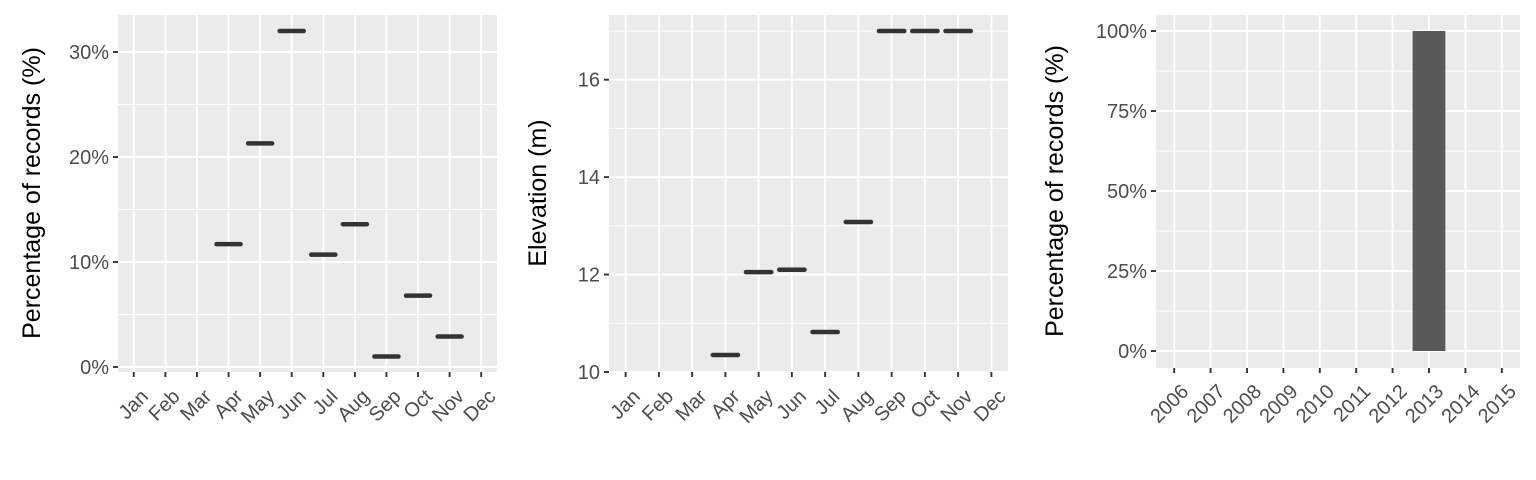 This screenshot has width=1536, height=480. What do you see at coordinates (1388, 404) in the screenshot?
I see `x-tick-label: 2012` at bounding box center [1388, 404].